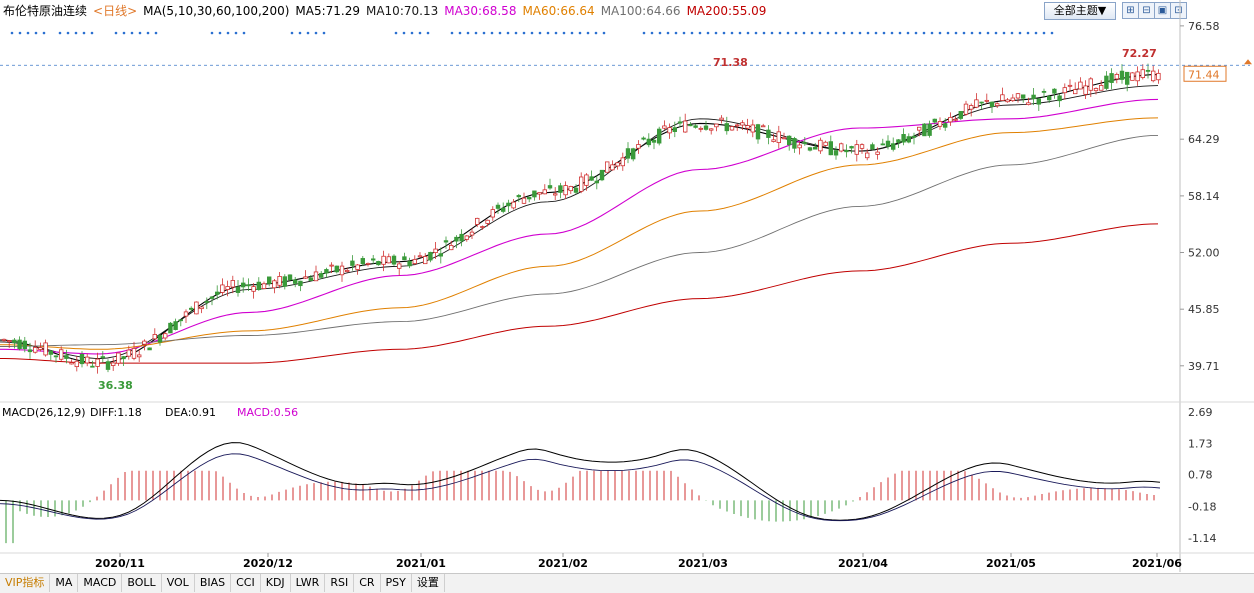  Describe the element at coordinates (142, 583) in the screenshot. I see `tab-3: BOLL` at that location.